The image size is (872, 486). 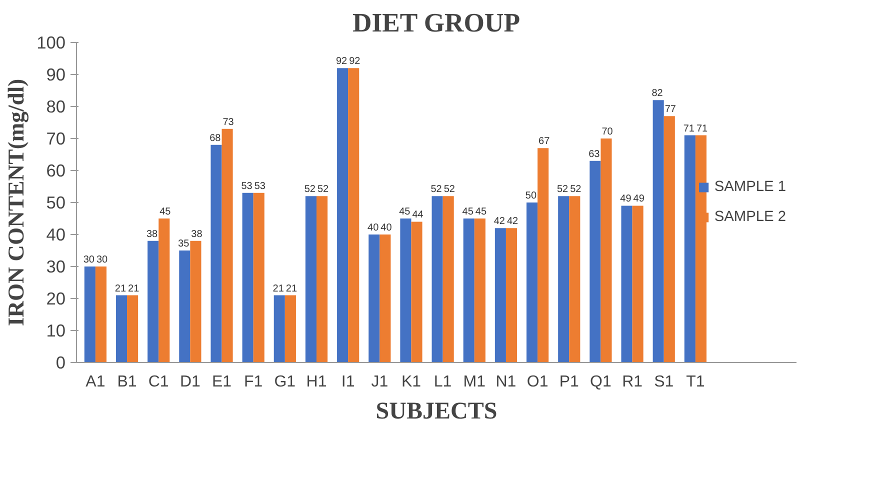 I want to click on x-tick-label: E1, so click(x=222, y=382).